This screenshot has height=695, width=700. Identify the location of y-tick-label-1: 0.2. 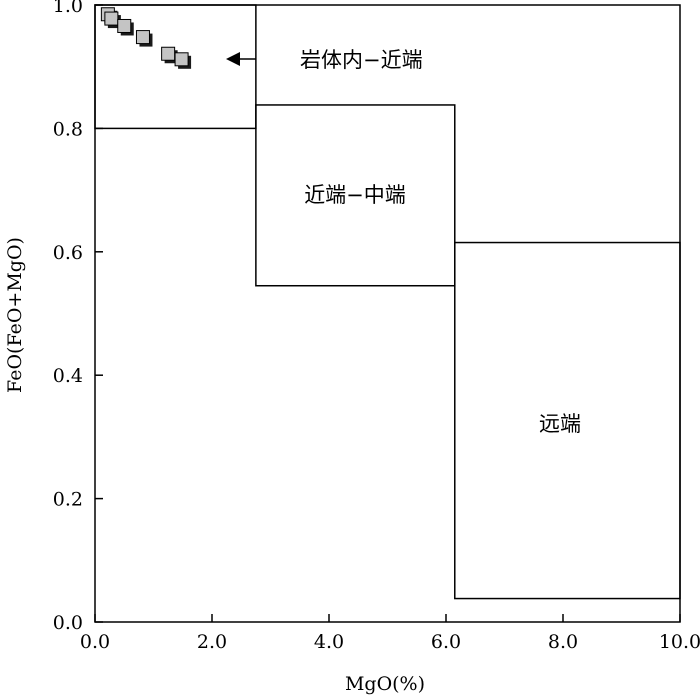
(68, 500).